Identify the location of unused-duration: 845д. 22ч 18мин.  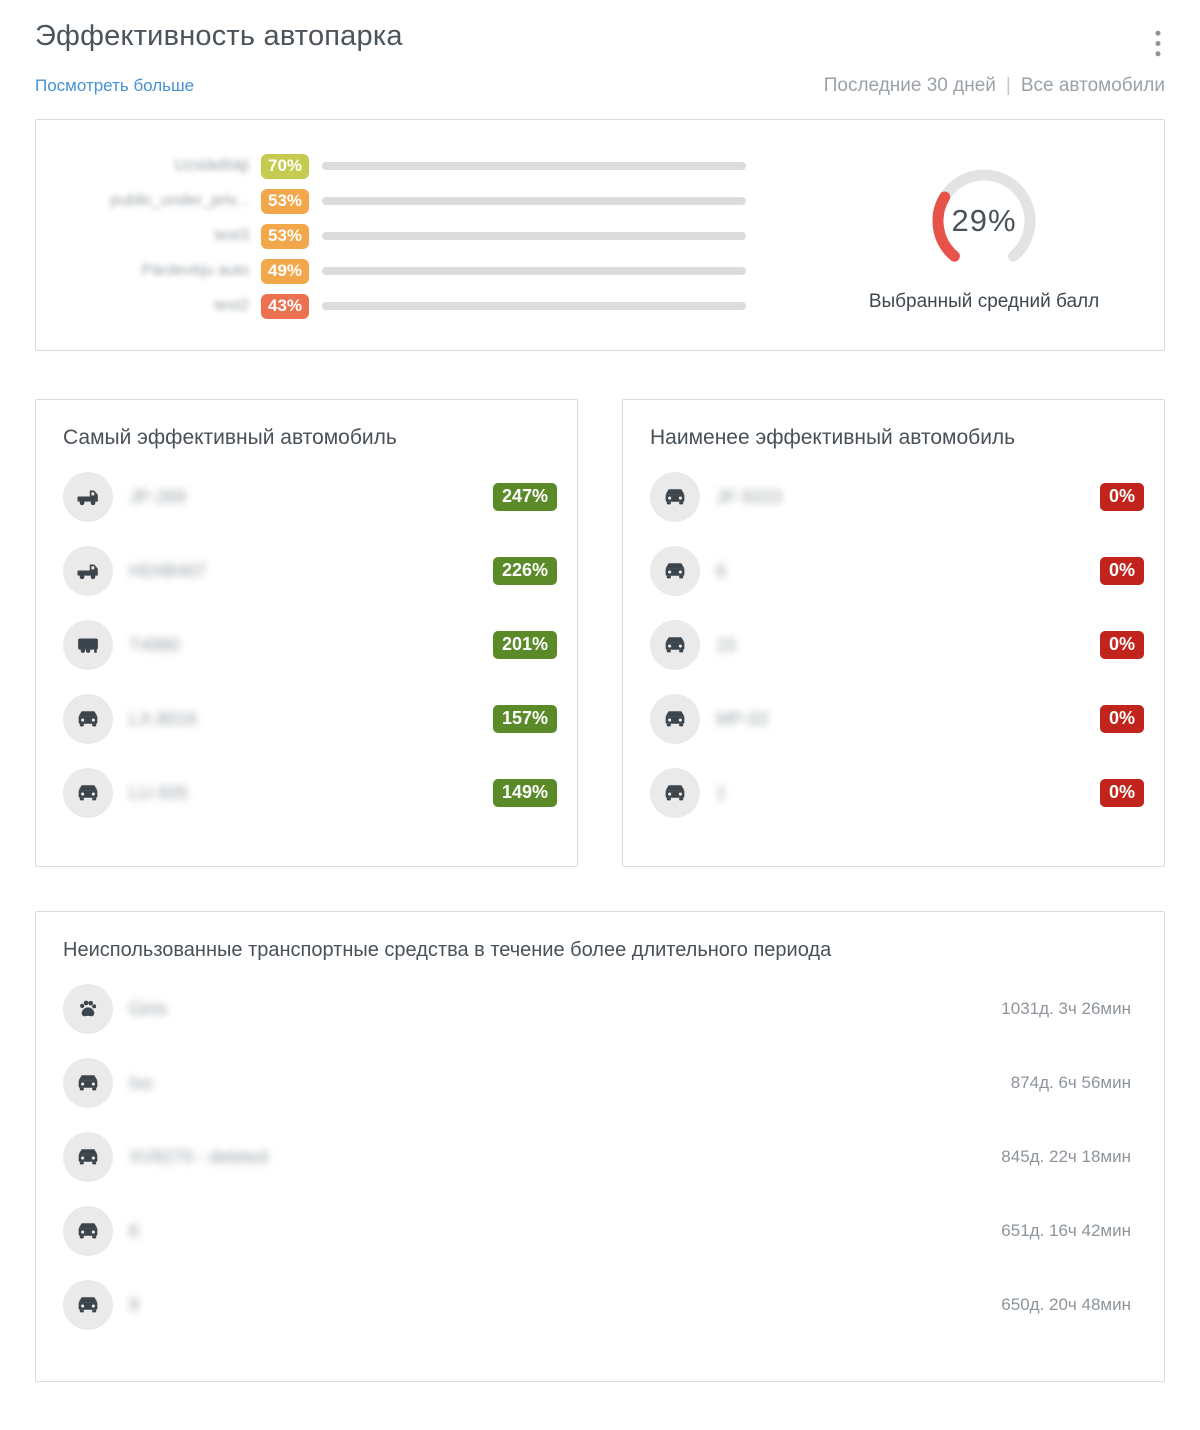
(1066, 1156).